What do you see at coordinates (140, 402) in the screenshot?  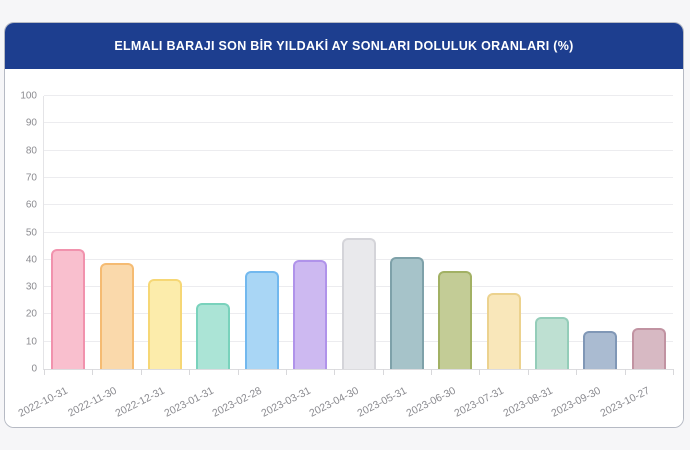 I see `x-axis-tick-label: 2022-12-31` at bounding box center [140, 402].